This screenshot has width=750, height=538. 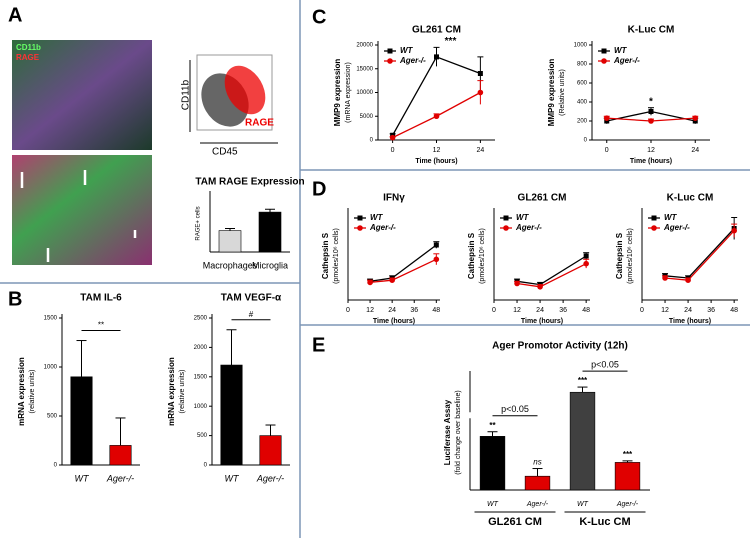 What do you see at coordinates (186, 94) in the screenshot?
I see `flow-ylabel: CD11b` at bounding box center [186, 94].